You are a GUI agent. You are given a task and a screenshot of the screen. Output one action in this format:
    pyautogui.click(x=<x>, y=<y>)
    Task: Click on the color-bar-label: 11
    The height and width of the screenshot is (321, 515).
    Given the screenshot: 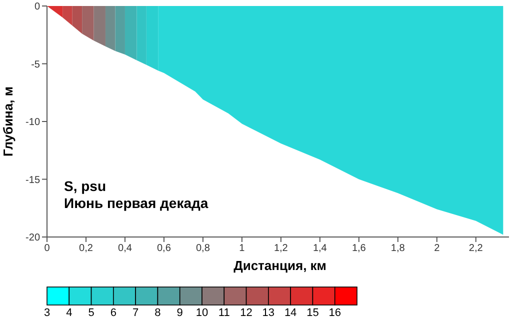 What is the action you would take?
    pyautogui.click(x=224, y=313)
    